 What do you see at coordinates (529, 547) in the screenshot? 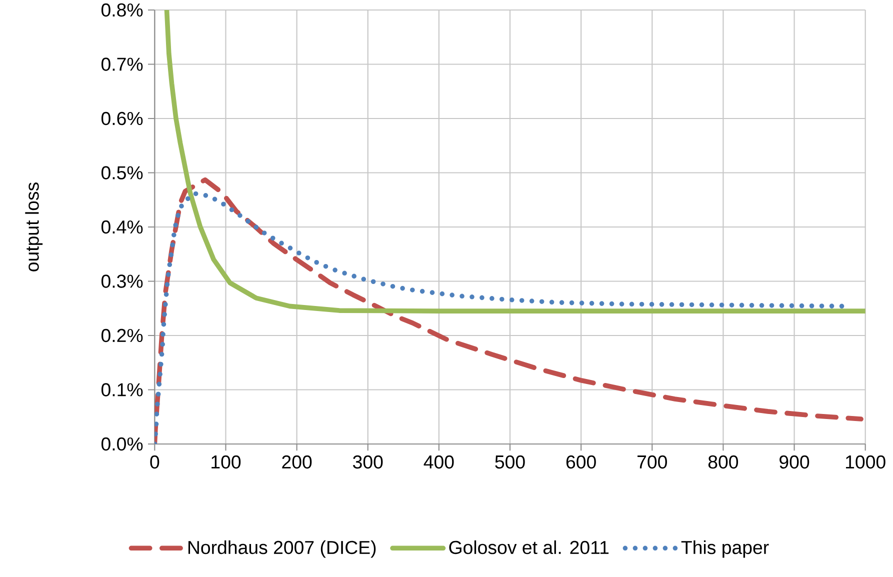
I see `legend-label: Golosov et al. 2011` at bounding box center [529, 547].